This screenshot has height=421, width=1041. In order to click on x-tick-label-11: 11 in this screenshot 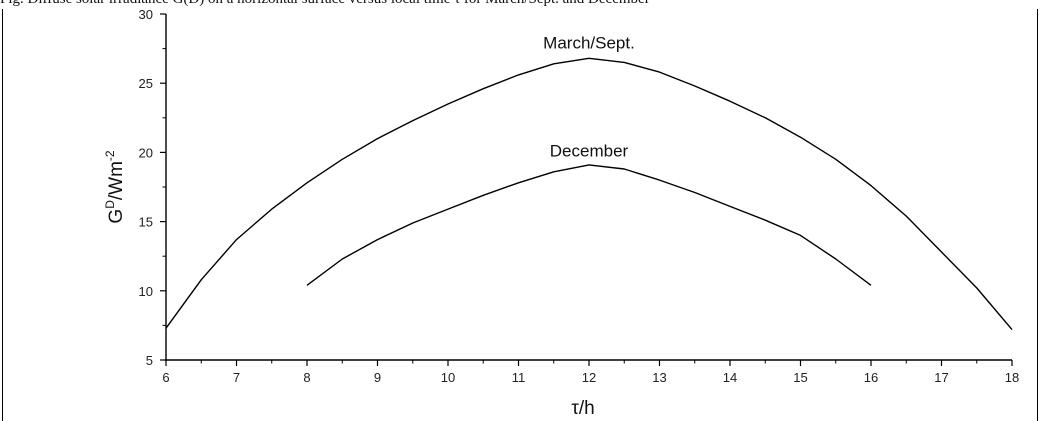, I will do `click(519, 377)`.